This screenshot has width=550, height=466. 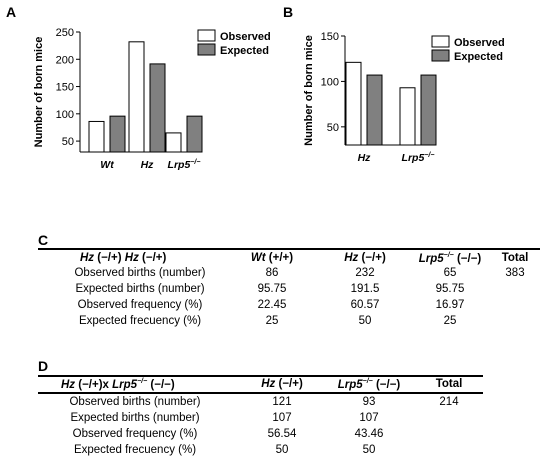 I want to click on table-c-row-label: Observed births (number), so click(x=140, y=273).